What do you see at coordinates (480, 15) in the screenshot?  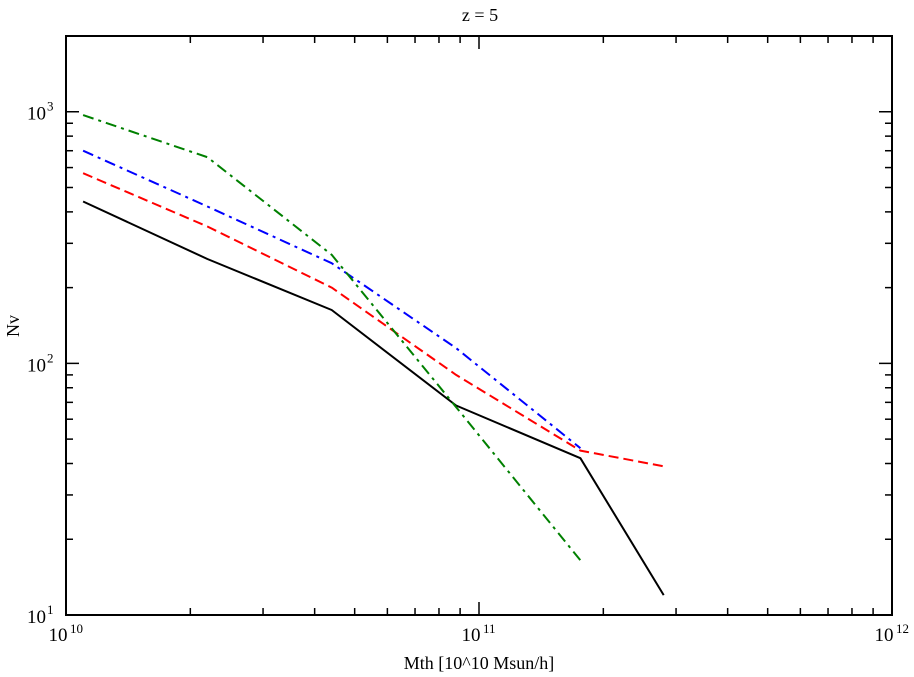 I see `chart-title: z = 5` at bounding box center [480, 15].